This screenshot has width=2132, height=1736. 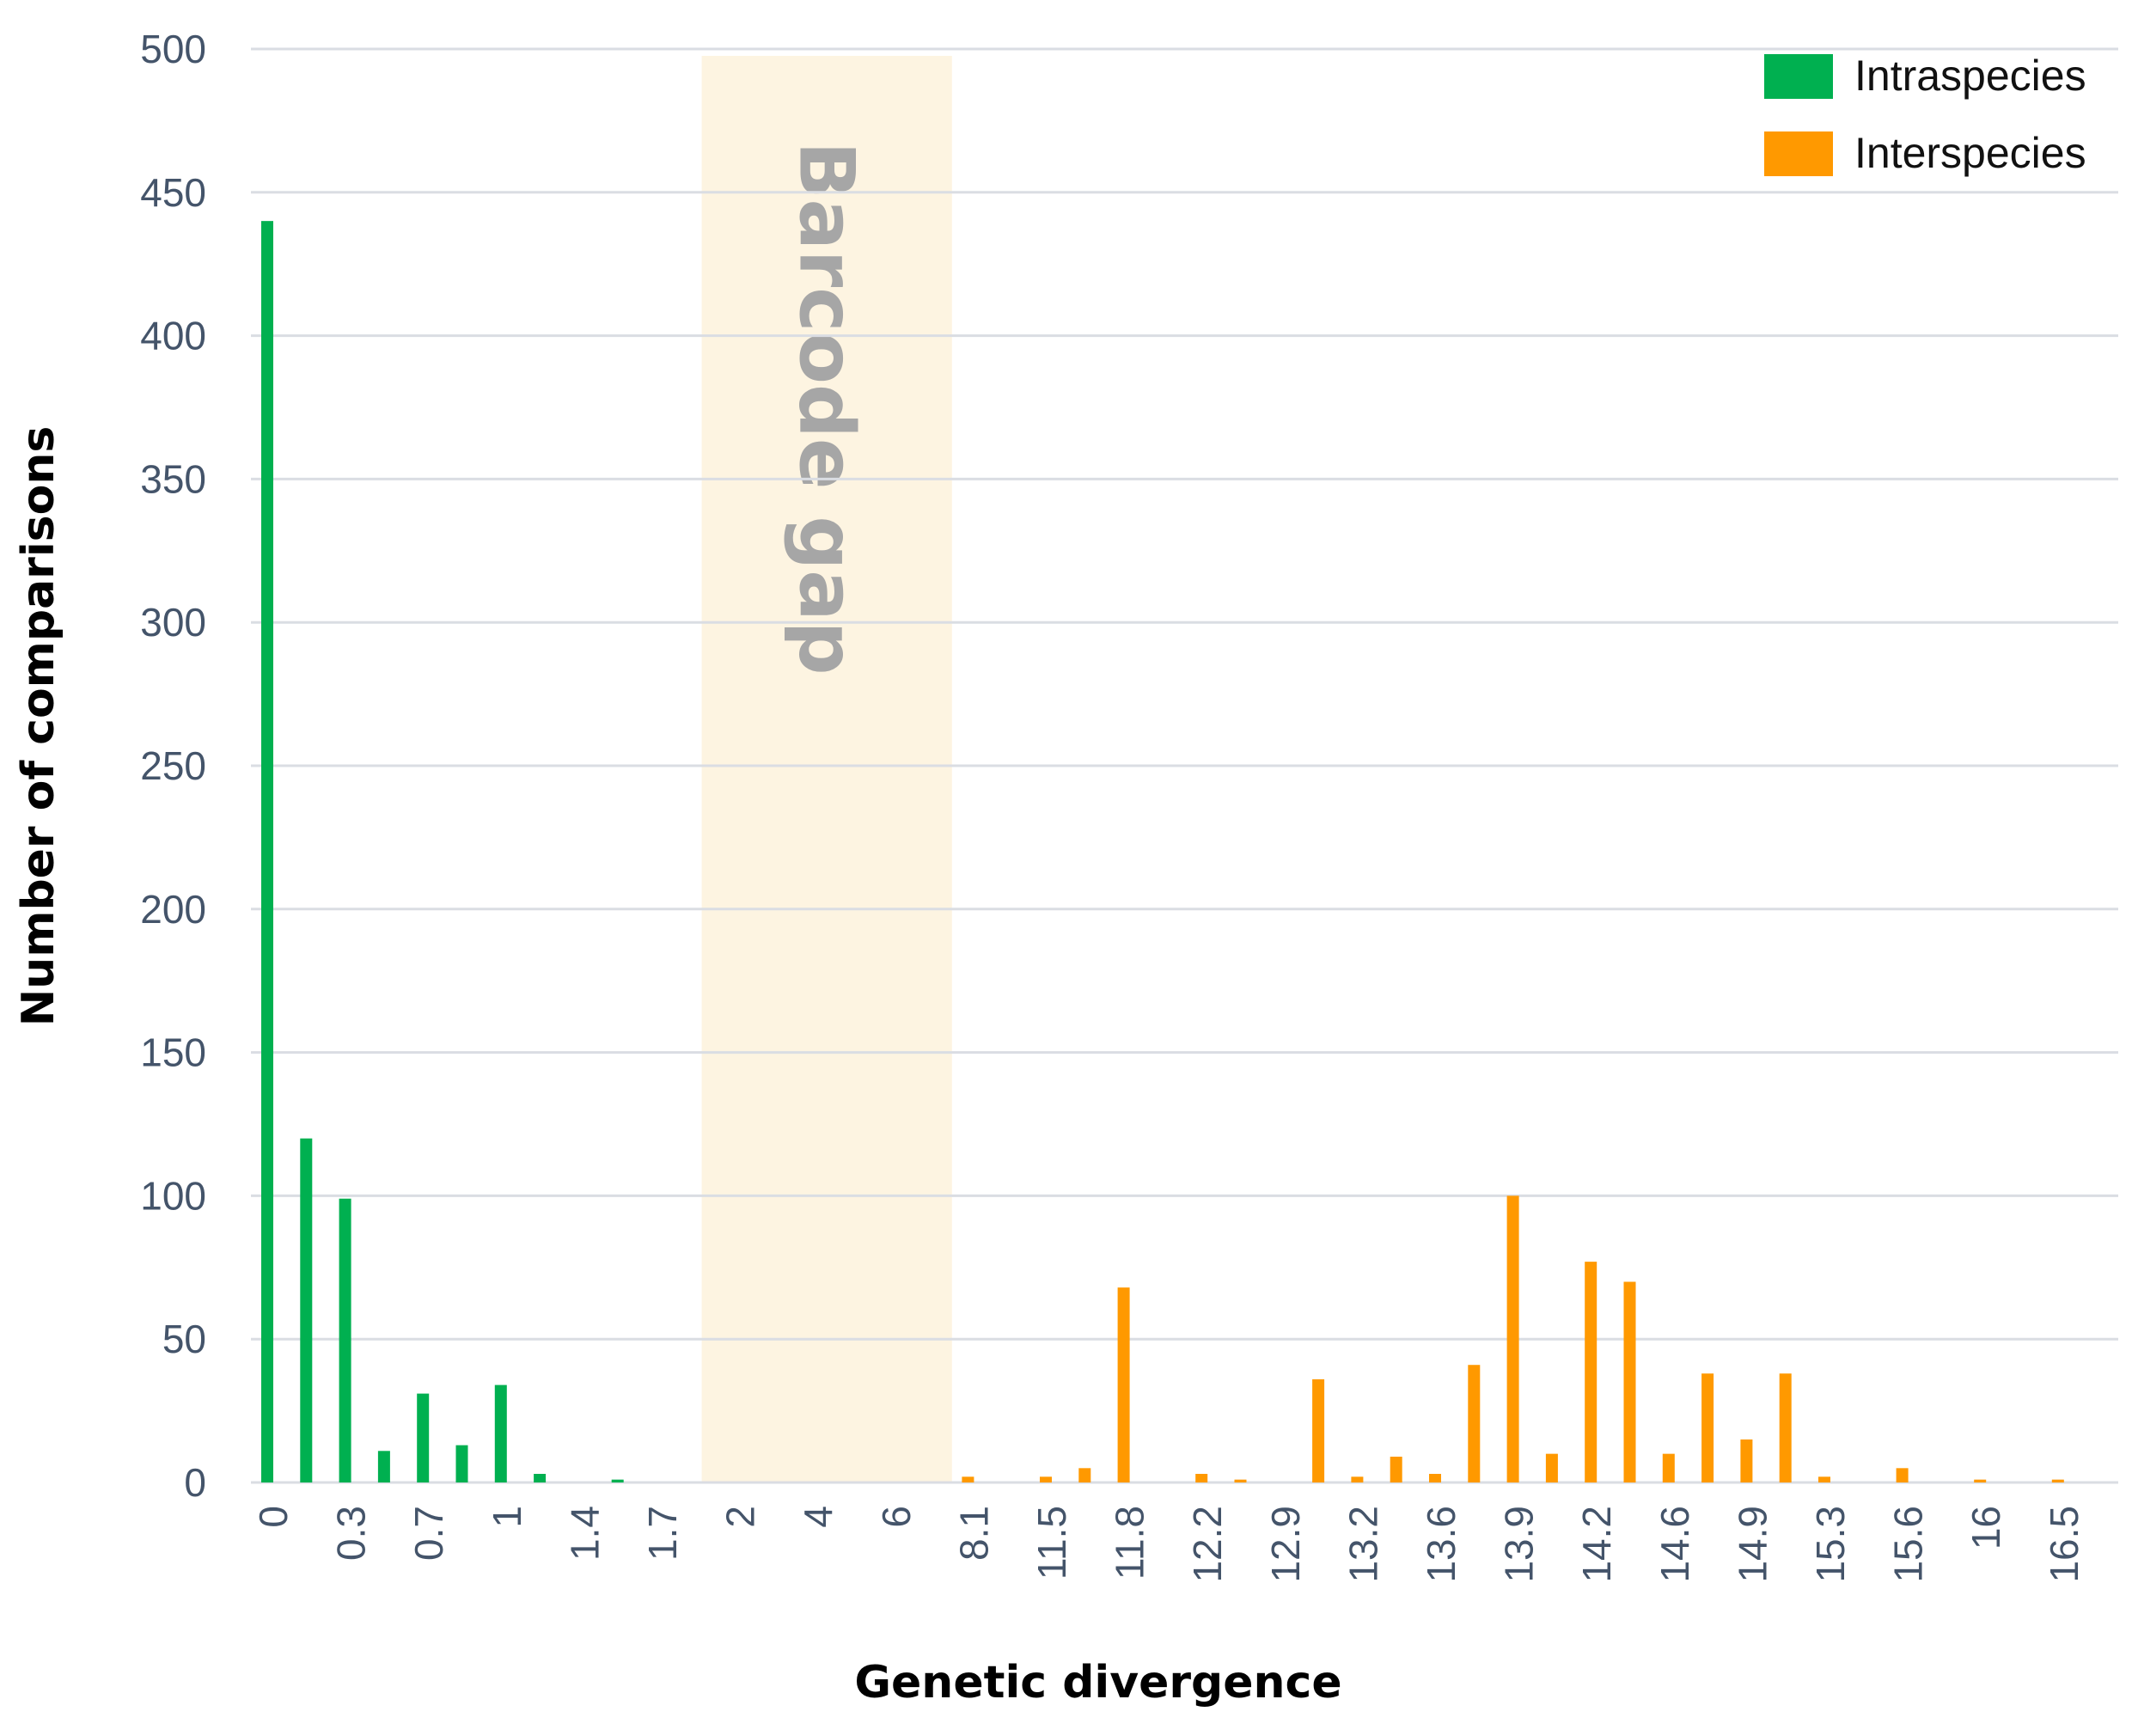 What do you see at coordinates (173, 1195) in the screenshot?
I see `y-tick-label: 100` at bounding box center [173, 1195].